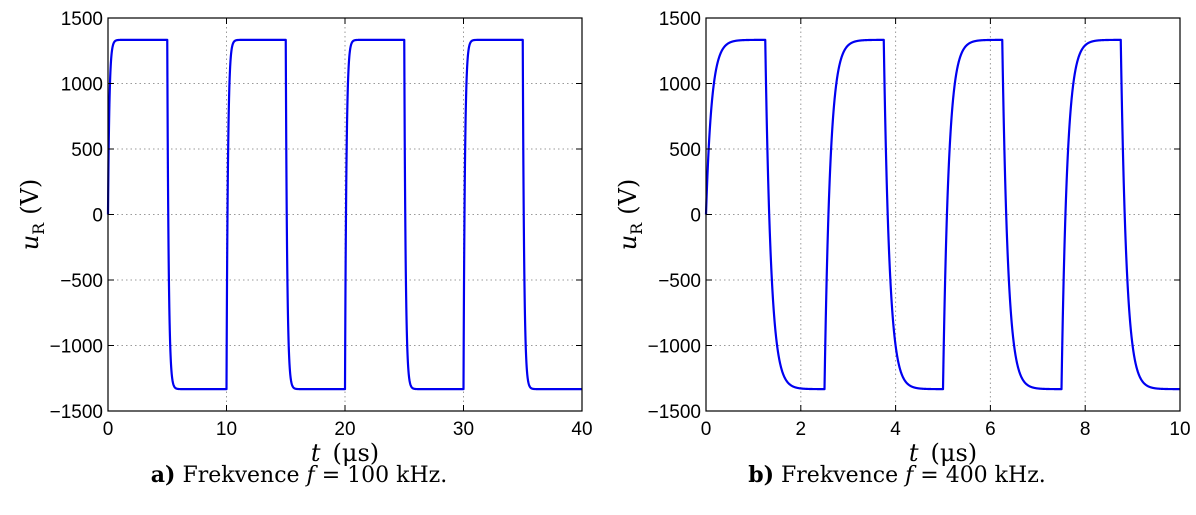 The height and width of the screenshot is (515, 1196). What do you see at coordinates (97, 216) in the screenshot?
I see `chart-a-ytick-label-3: 0` at bounding box center [97, 216].